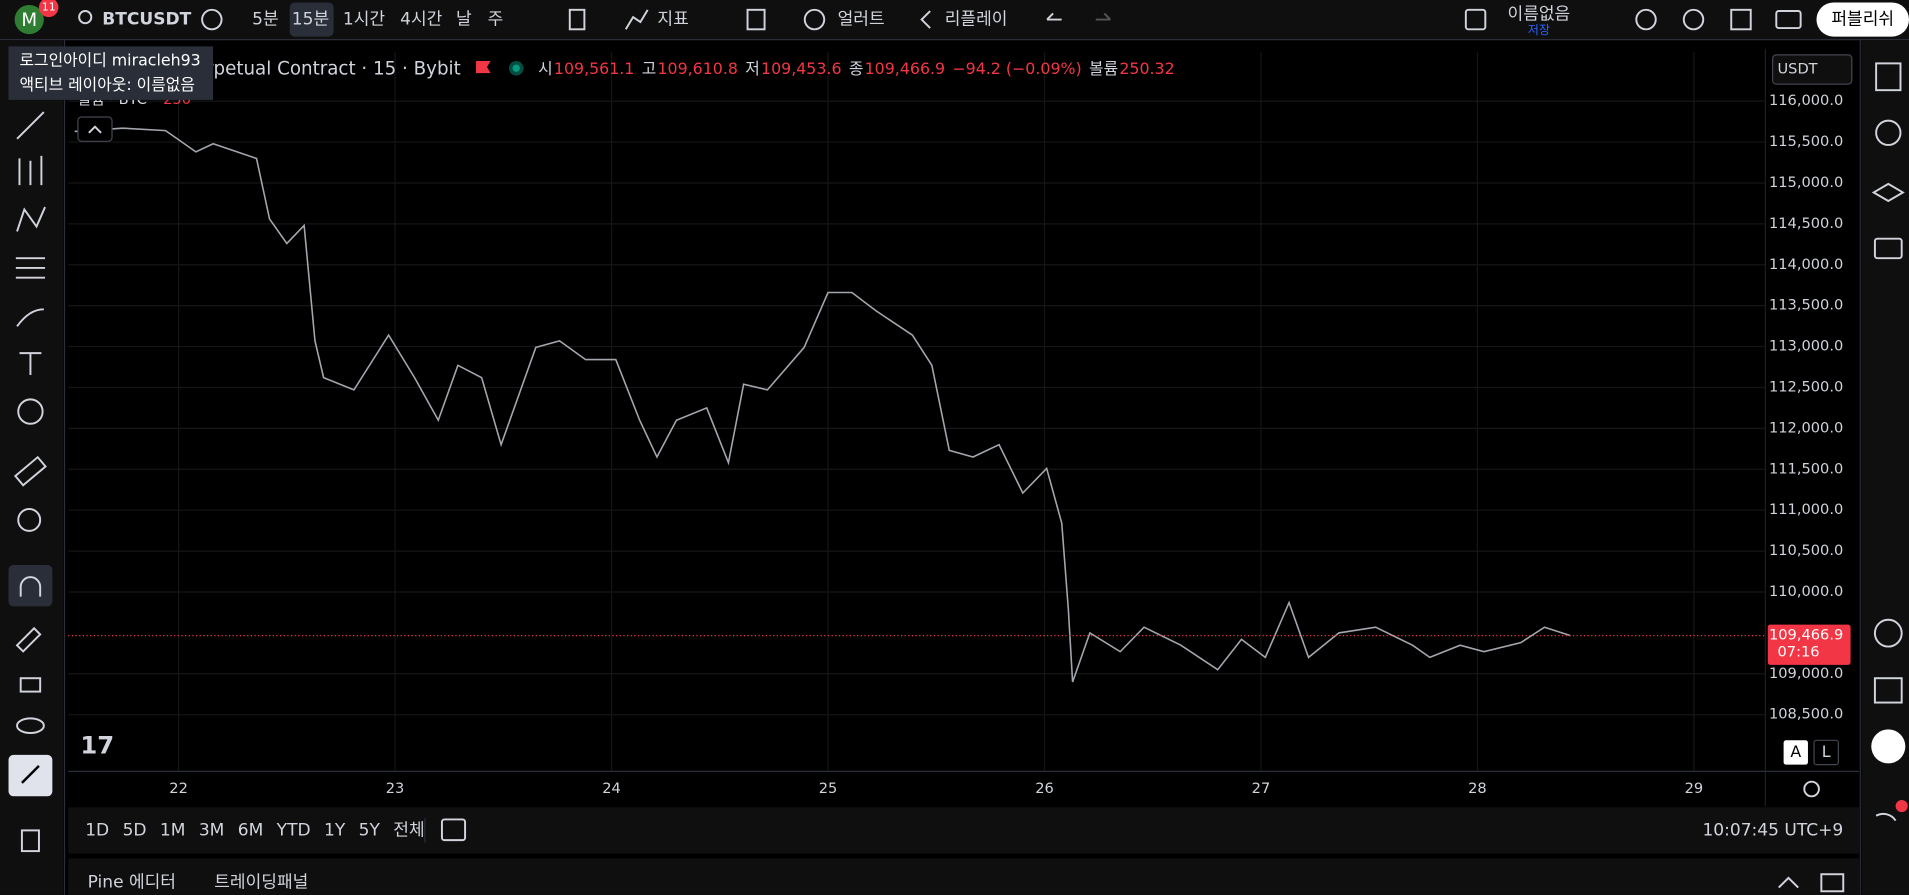 Image resolution: width=1909 pixels, height=895 pixels. I want to click on tooltip-login: 로그인아이디 miracleh93, so click(109, 59).